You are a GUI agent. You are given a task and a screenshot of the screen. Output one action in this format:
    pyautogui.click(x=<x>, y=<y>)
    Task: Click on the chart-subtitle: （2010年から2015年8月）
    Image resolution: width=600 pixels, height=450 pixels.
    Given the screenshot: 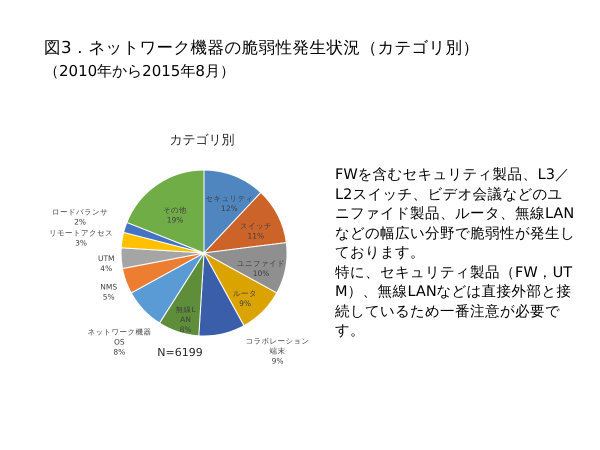 What is the action you would take?
    pyautogui.click(x=139, y=71)
    